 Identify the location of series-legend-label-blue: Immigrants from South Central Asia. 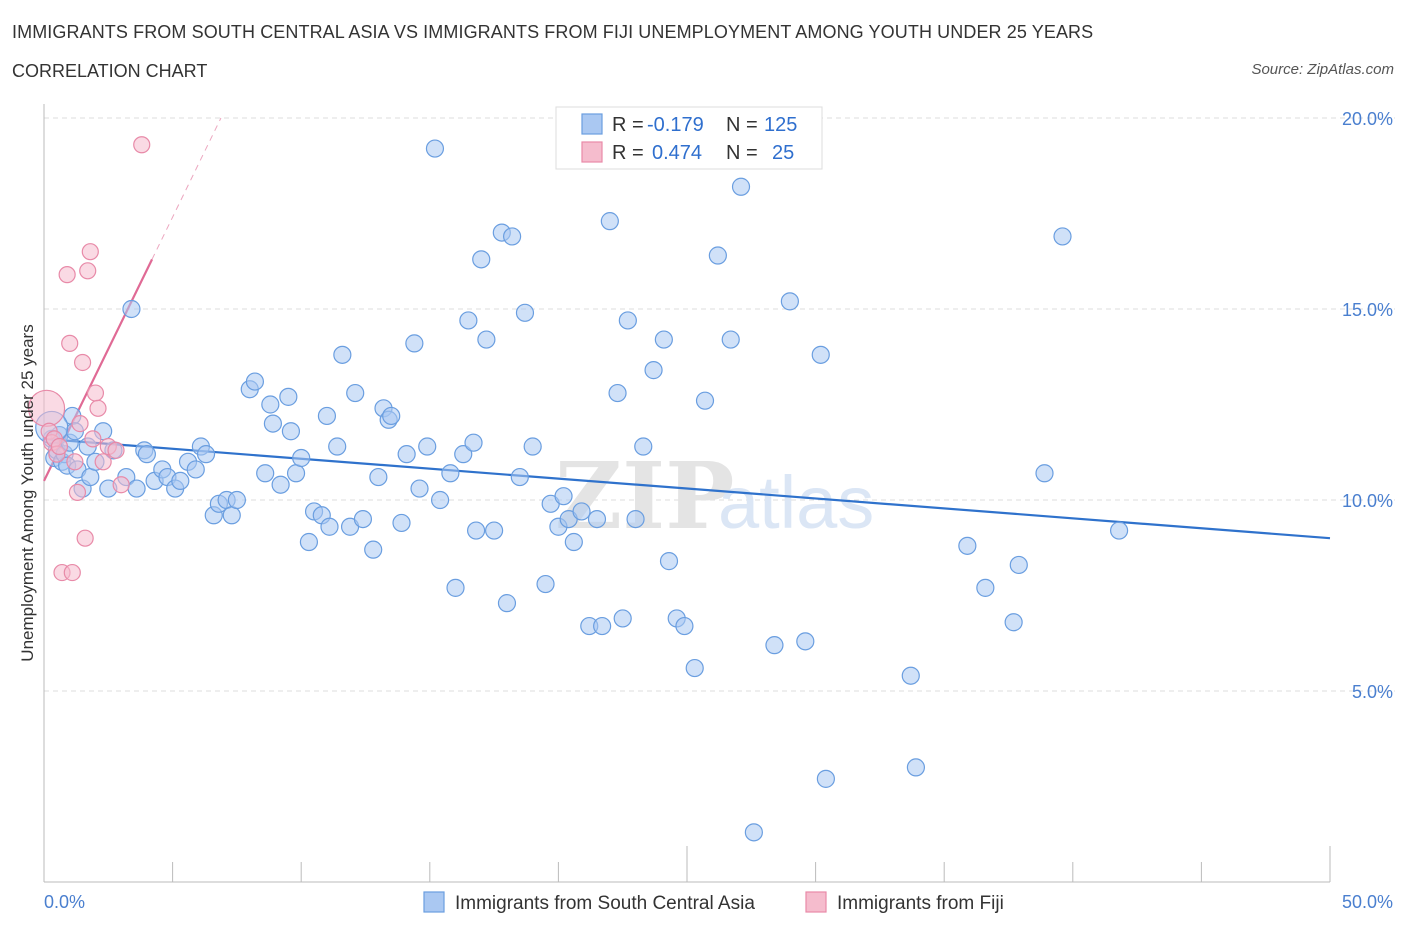
(605, 903).